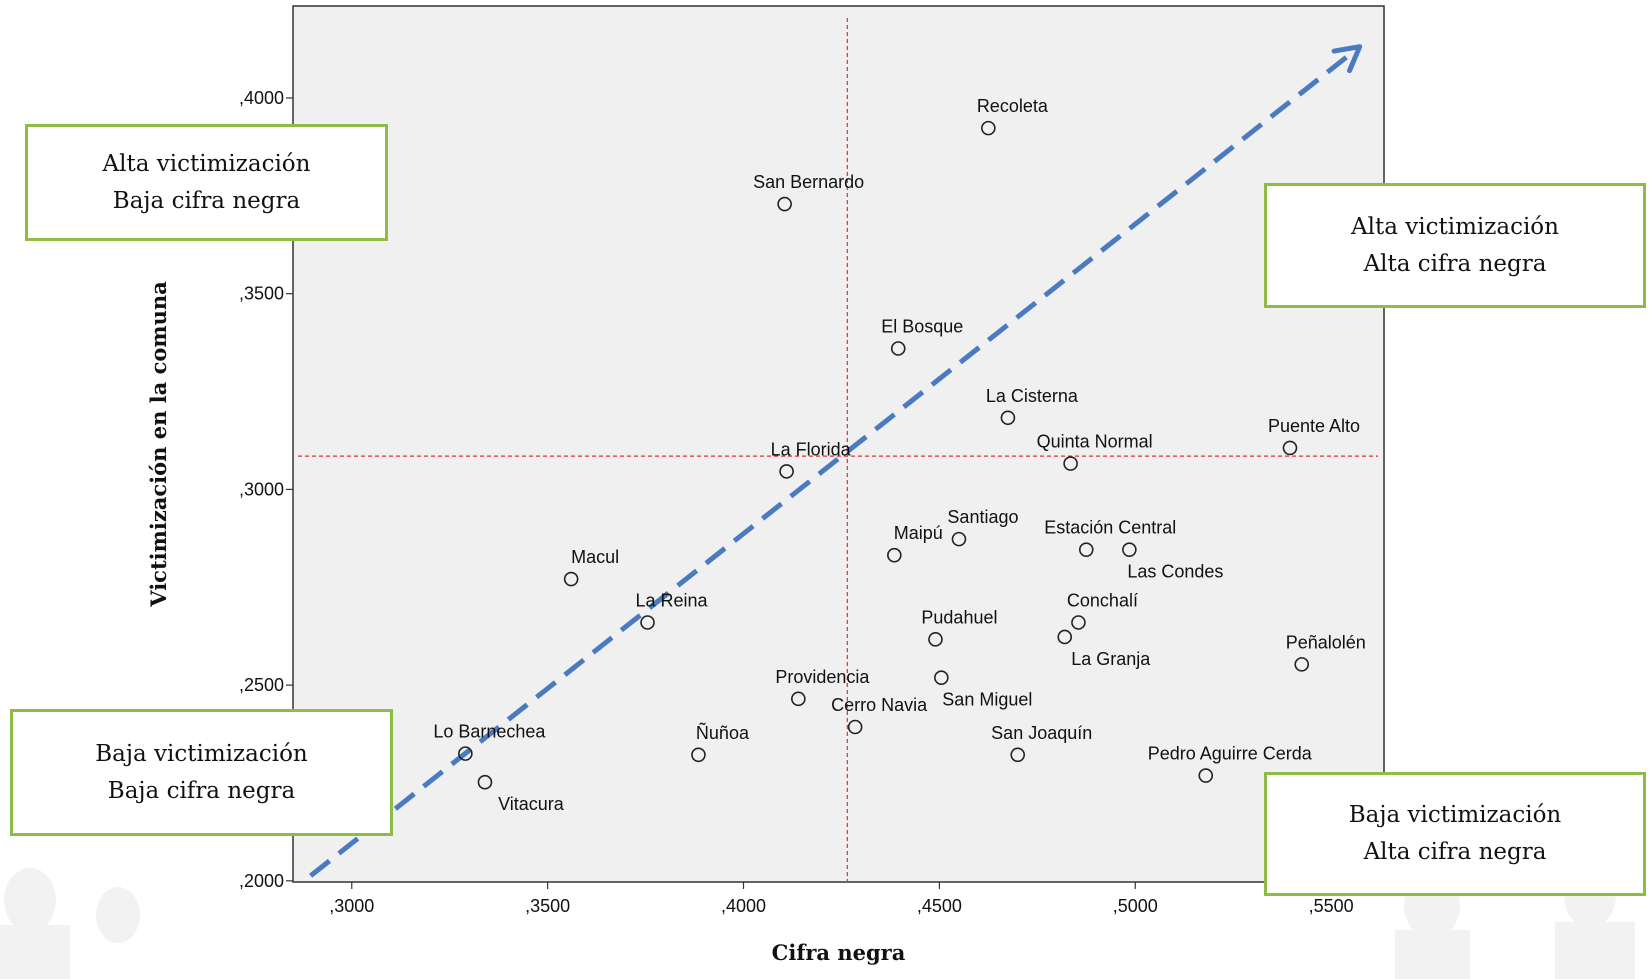 The image size is (1651, 979). I want to click on point-label: Pudahuel, so click(959, 617).